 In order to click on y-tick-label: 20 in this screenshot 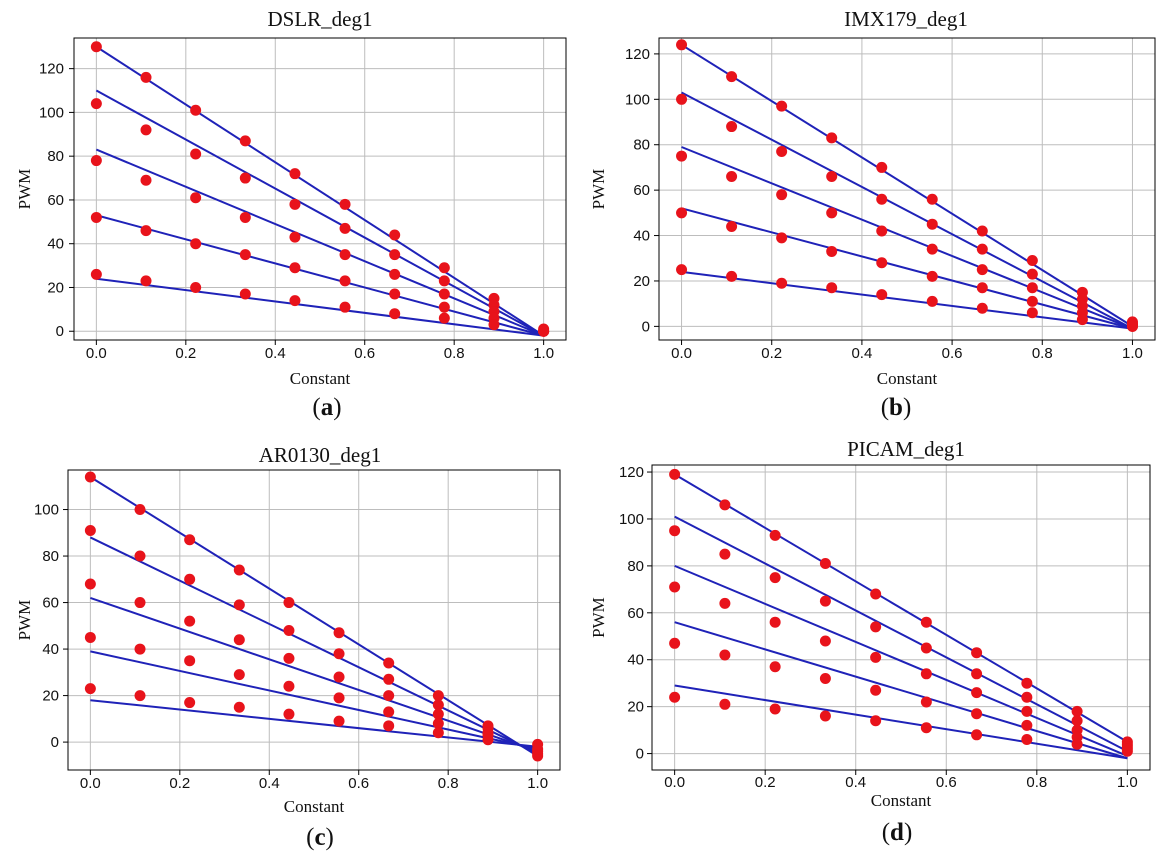, I will do `click(641, 281)`.